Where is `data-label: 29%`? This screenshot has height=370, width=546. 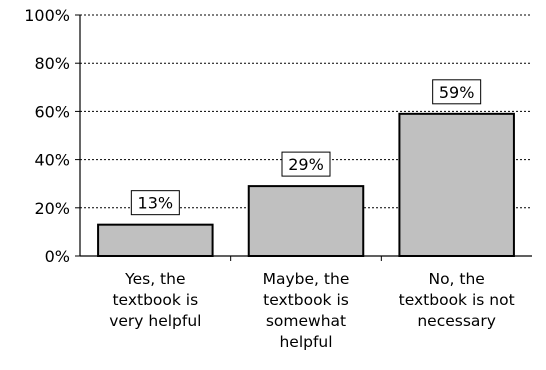
data-label: 29% is located at coordinates (306, 164).